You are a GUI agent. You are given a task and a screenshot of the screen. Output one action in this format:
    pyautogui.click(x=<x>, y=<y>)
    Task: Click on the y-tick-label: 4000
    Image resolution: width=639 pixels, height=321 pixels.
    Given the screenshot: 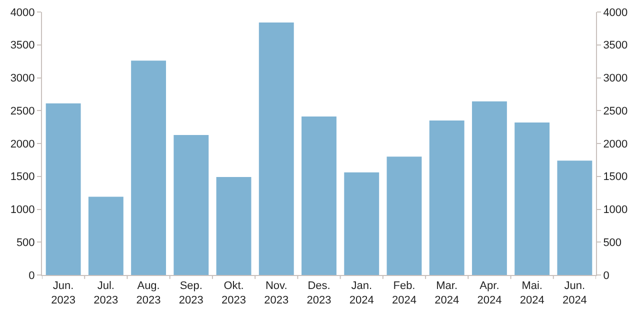 What is the action you would take?
    pyautogui.click(x=22, y=12)
    